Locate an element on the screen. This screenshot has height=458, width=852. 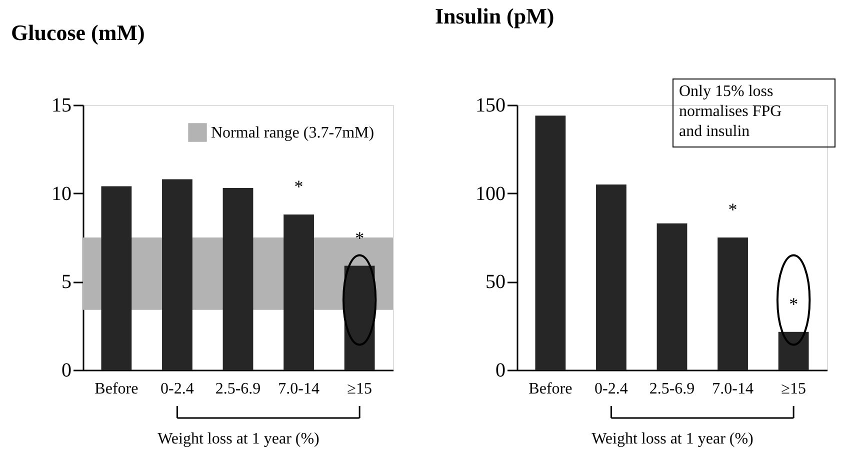
y-tick-label: 15 is located at coordinates (62, 105).